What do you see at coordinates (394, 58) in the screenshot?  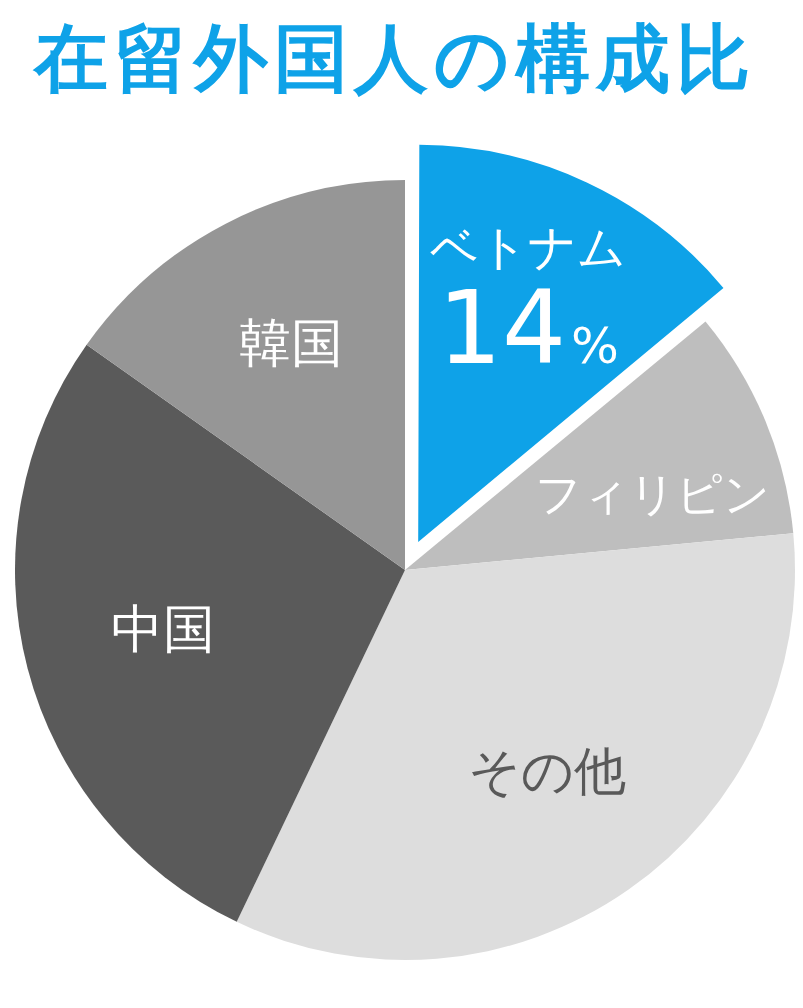 I see `chart-title: 在留外国人の構成比` at bounding box center [394, 58].